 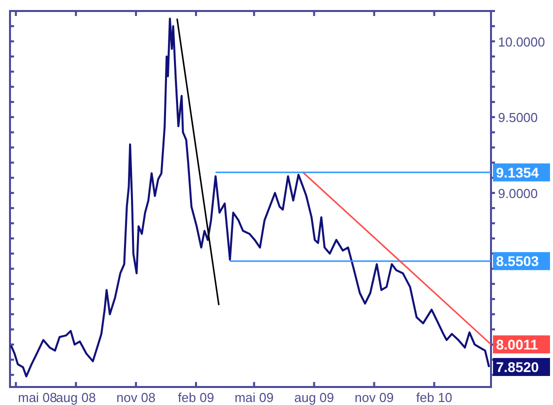 What do you see at coordinates (76, 397) in the screenshot?
I see `x-tick-label: aug 08` at bounding box center [76, 397].